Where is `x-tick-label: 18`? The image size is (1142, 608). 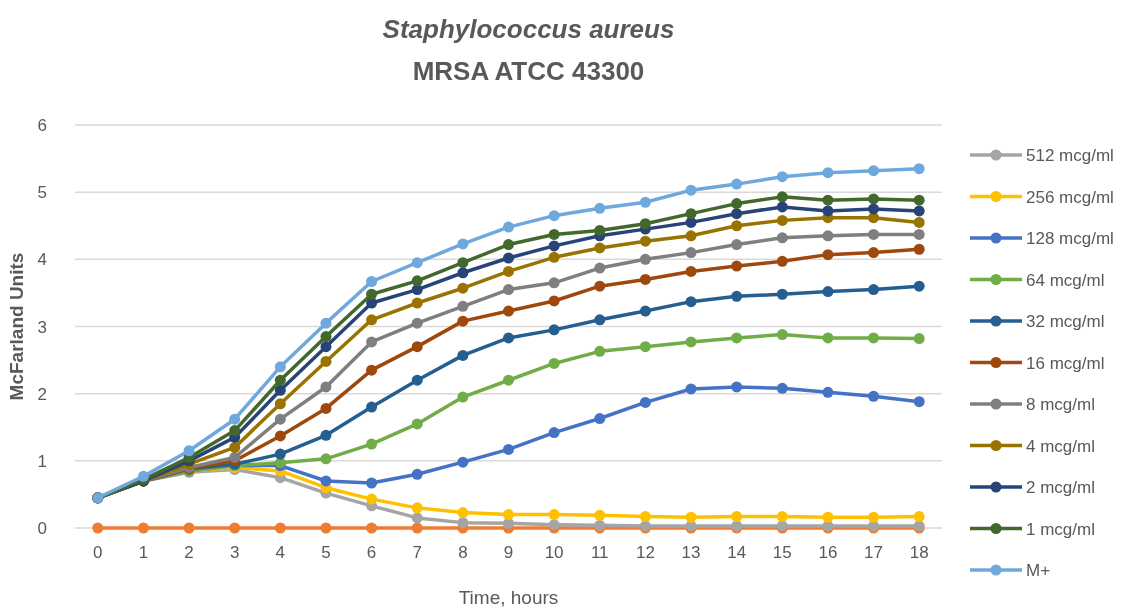
x-tick-label: 18 is located at coordinates (919, 552).